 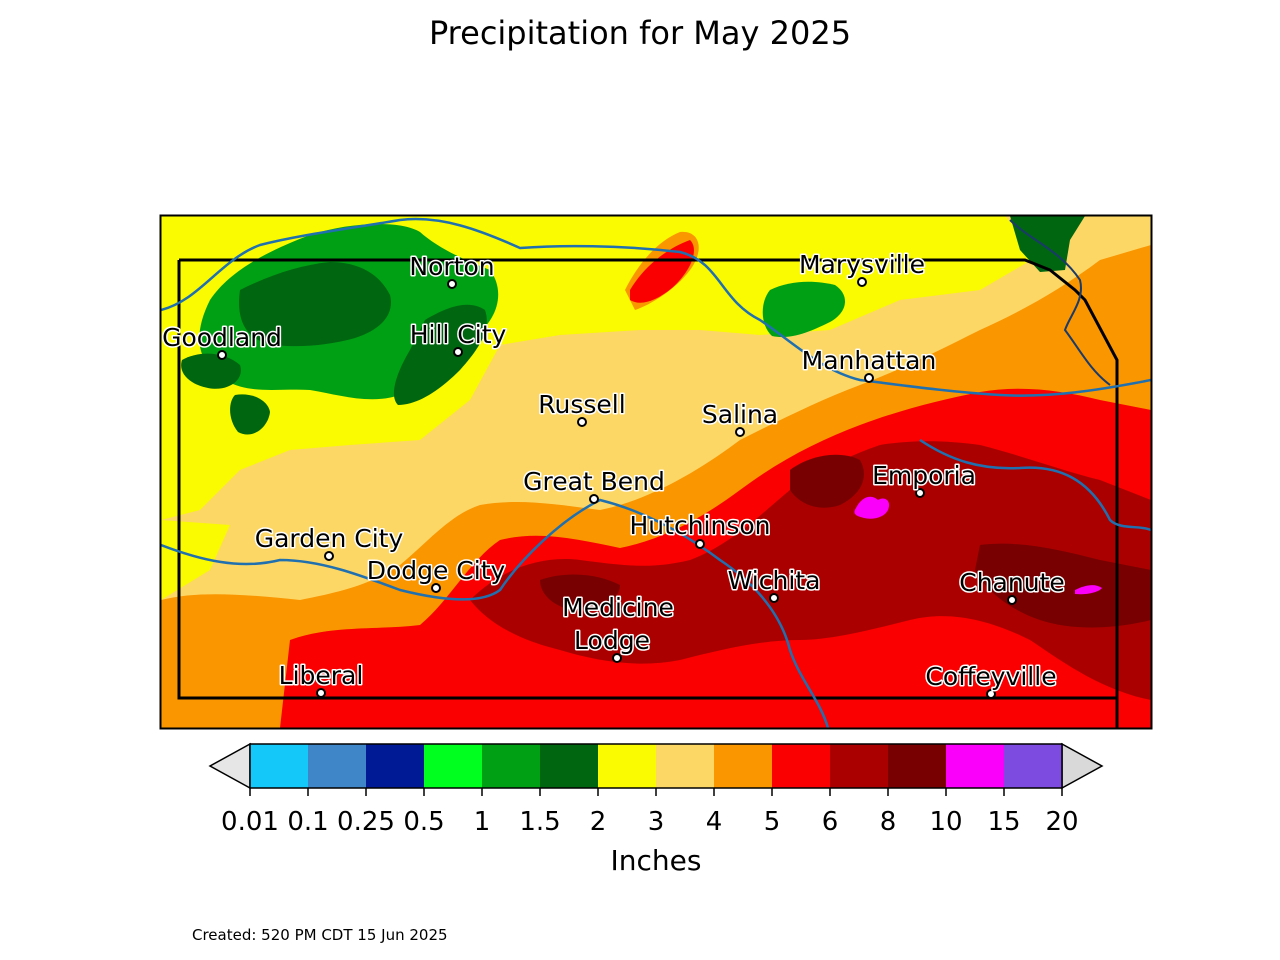 What do you see at coordinates (772, 822) in the screenshot?
I see `colorbar-tick-label: 5` at bounding box center [772, 822].